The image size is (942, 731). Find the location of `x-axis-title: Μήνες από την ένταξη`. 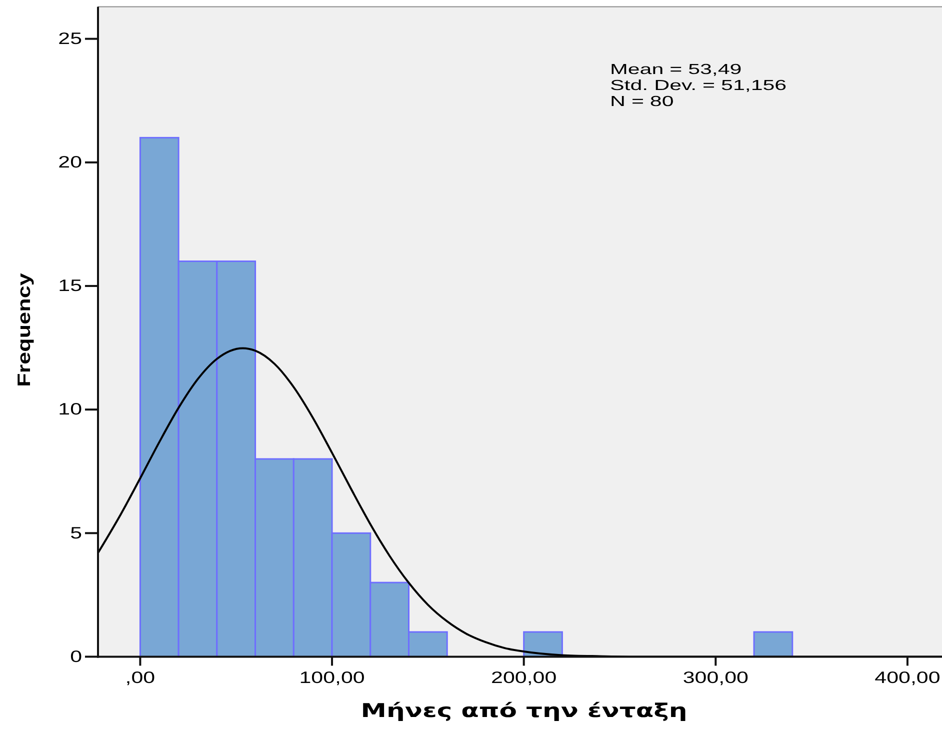

x-axis-title: Μήνες από την ένταξη is located at coordinates (524, 711).